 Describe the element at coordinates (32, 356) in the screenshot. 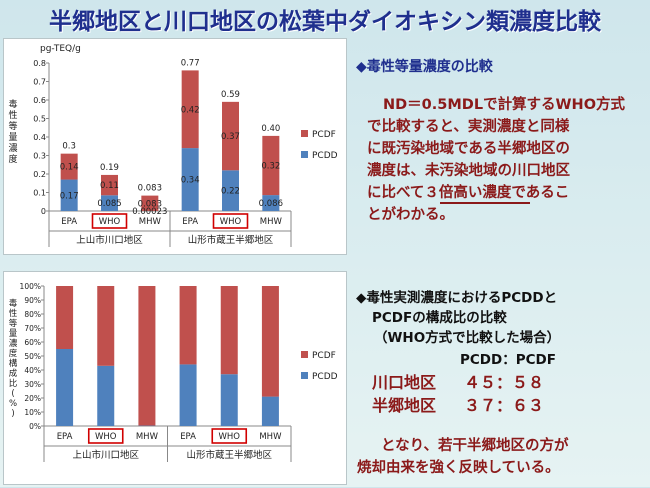

I see `y-tick-label: 50%` at that location.